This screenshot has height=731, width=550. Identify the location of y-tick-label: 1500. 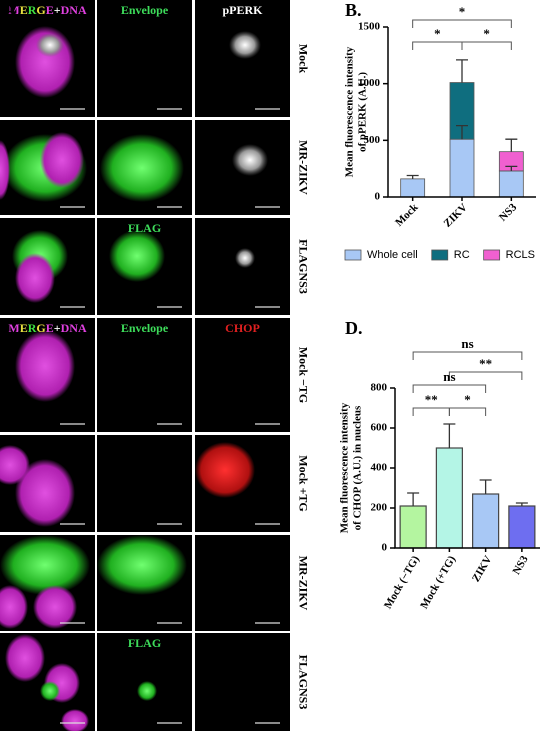
(369, 27).